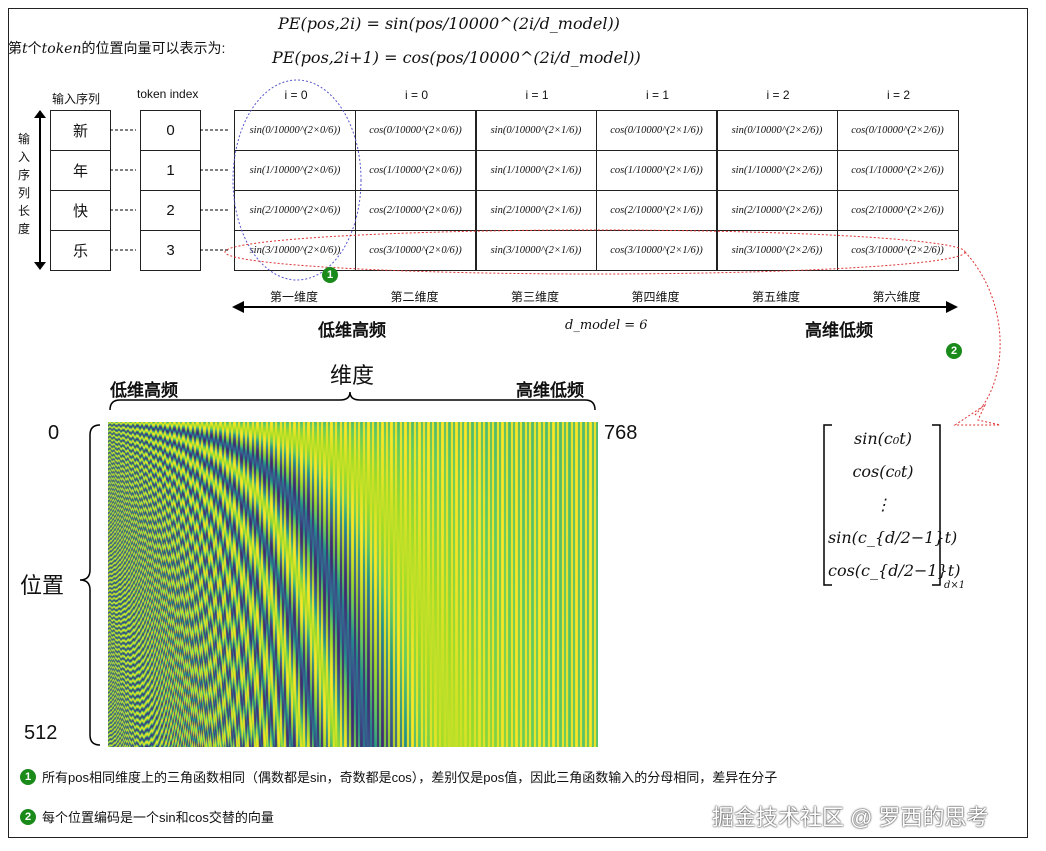 This screenshot has height=851, width=1046. I want to click on heatmap-x-end: 768, so click(621, 433).